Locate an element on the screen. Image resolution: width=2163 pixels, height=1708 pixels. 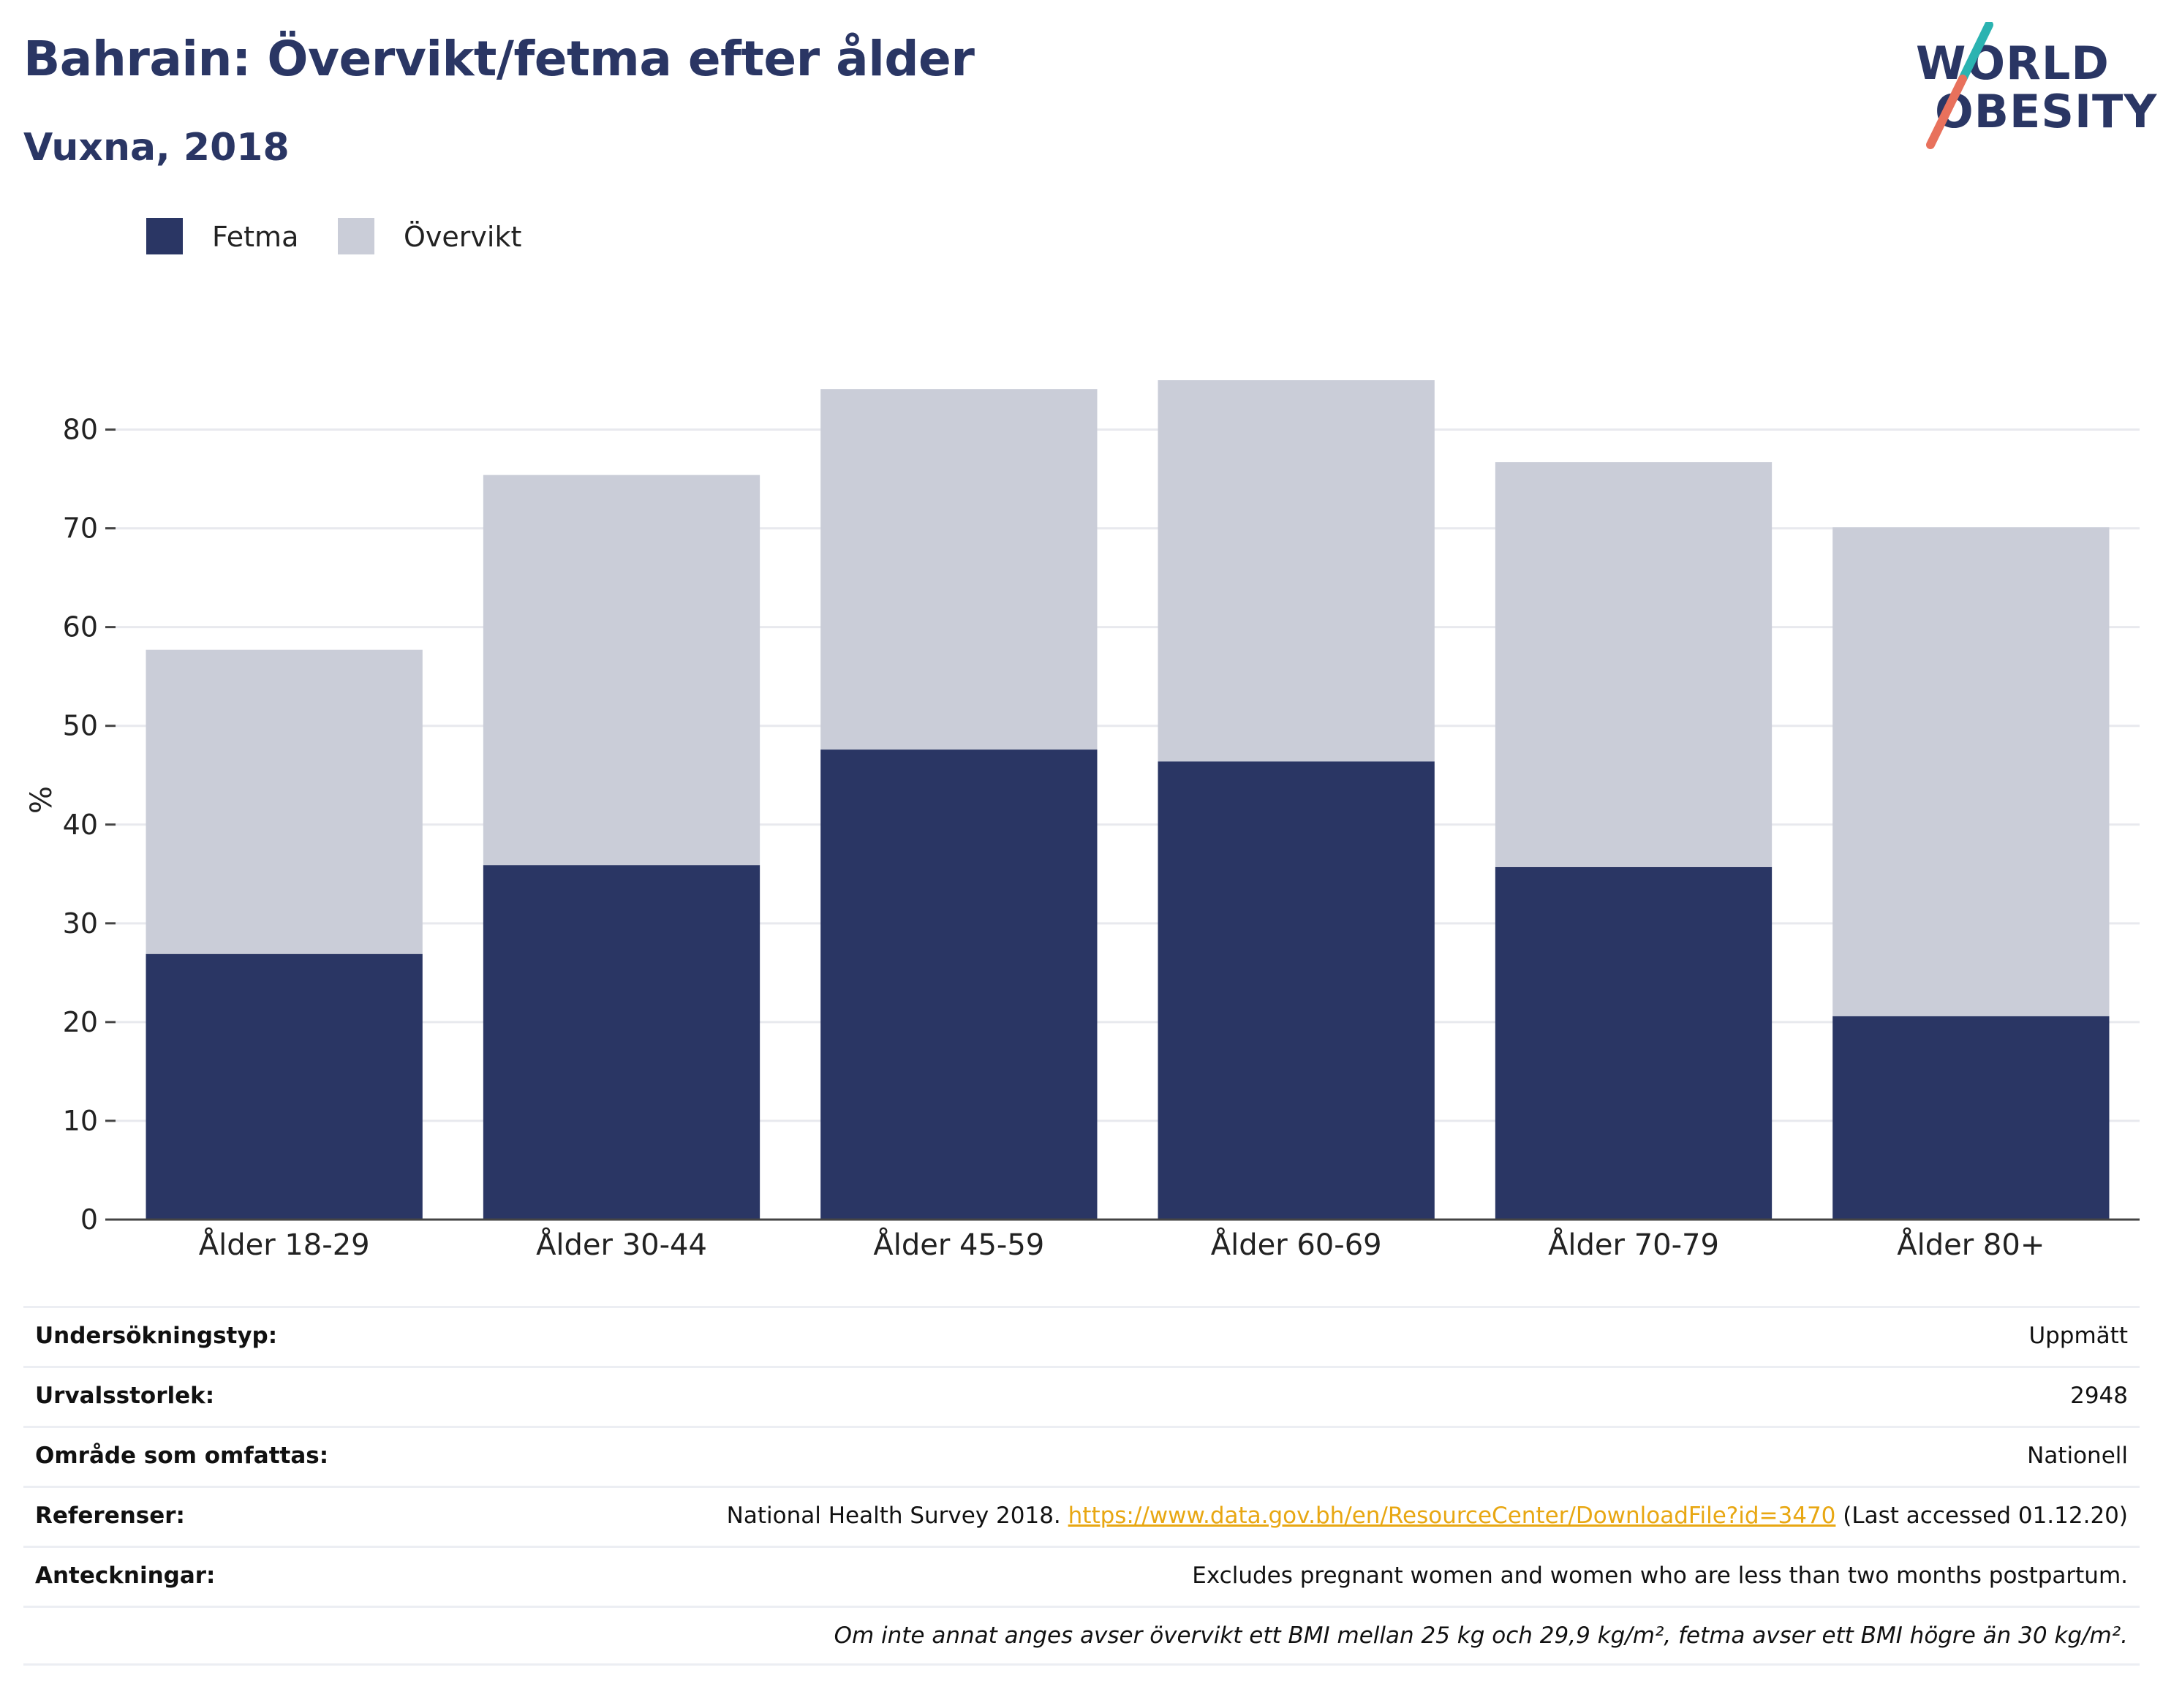
info-value: Uppmätt is located at coordinates (2078, 1336).